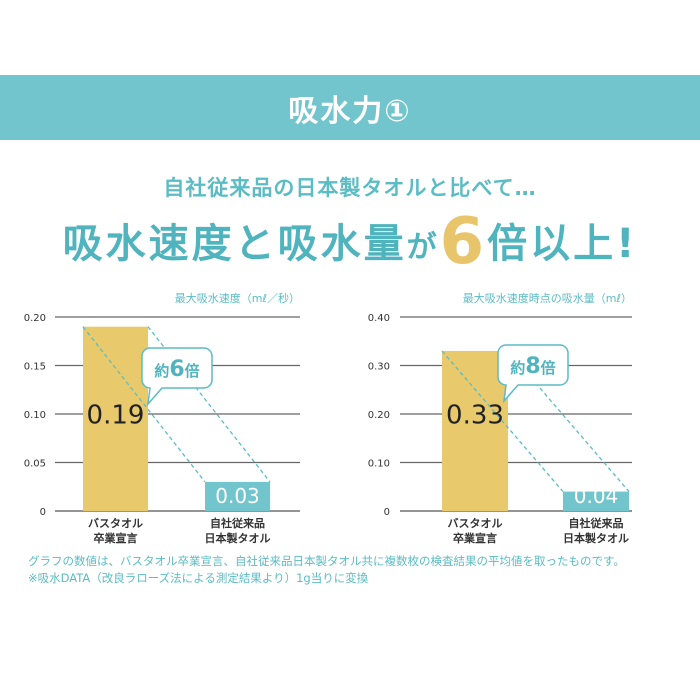 The height and width of the screenshot is (700, 700). I want to click on headline: 吸水速度と吸水量が6倍以上!, so click(350, 242).